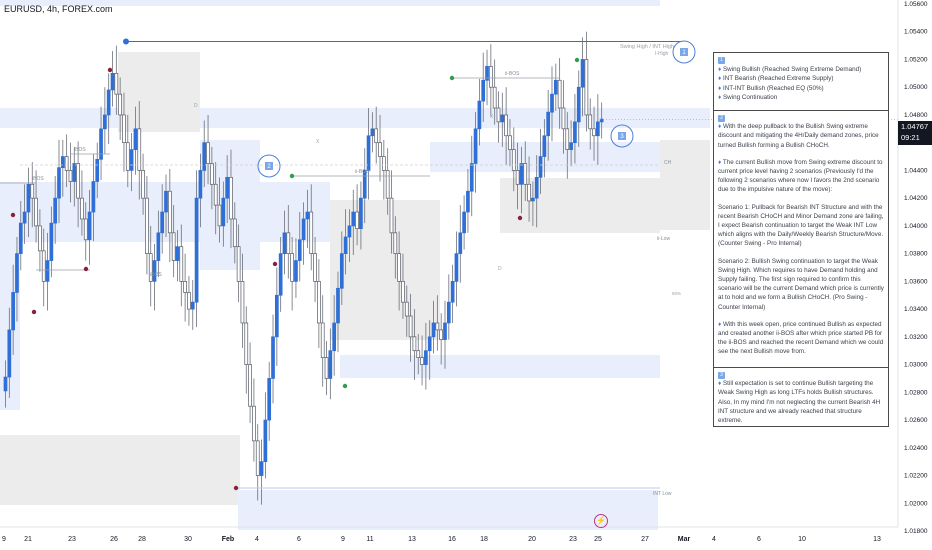 This screenshot has height=550, width=932. I want to click on price-tick-label: 1.04800, so click(916, 115).